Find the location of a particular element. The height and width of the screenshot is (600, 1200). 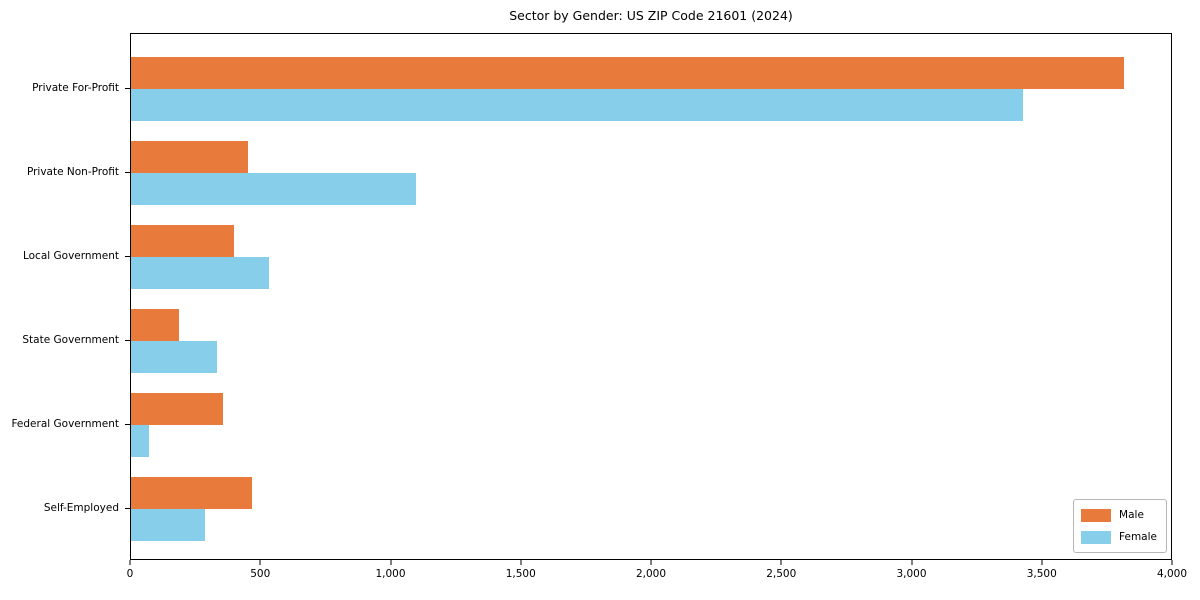

x-tick-label-2-000: 2,000 is located at coordinates (651, 574).